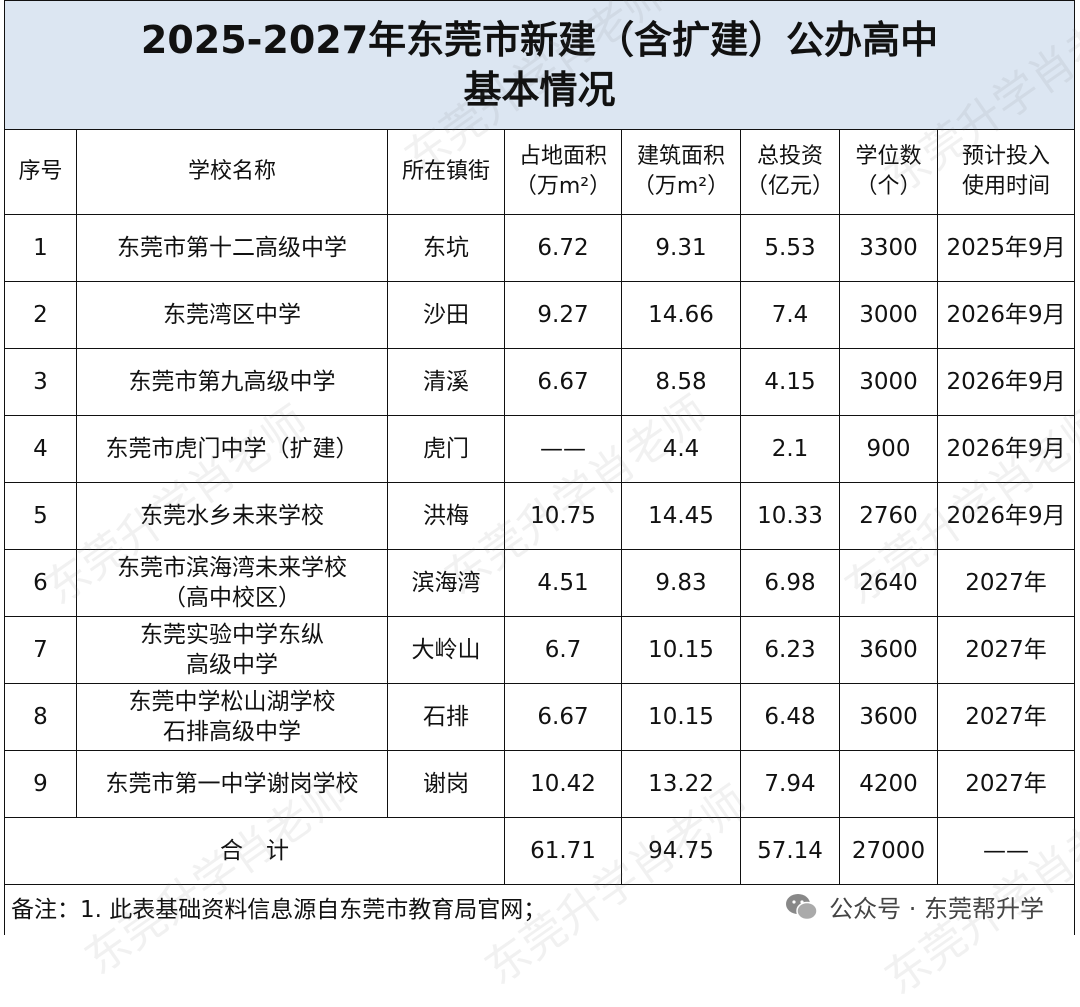 The width and height of the screenshot is (1080, 1007). I want to click on table-cell: 9.27, so click(563, 315).